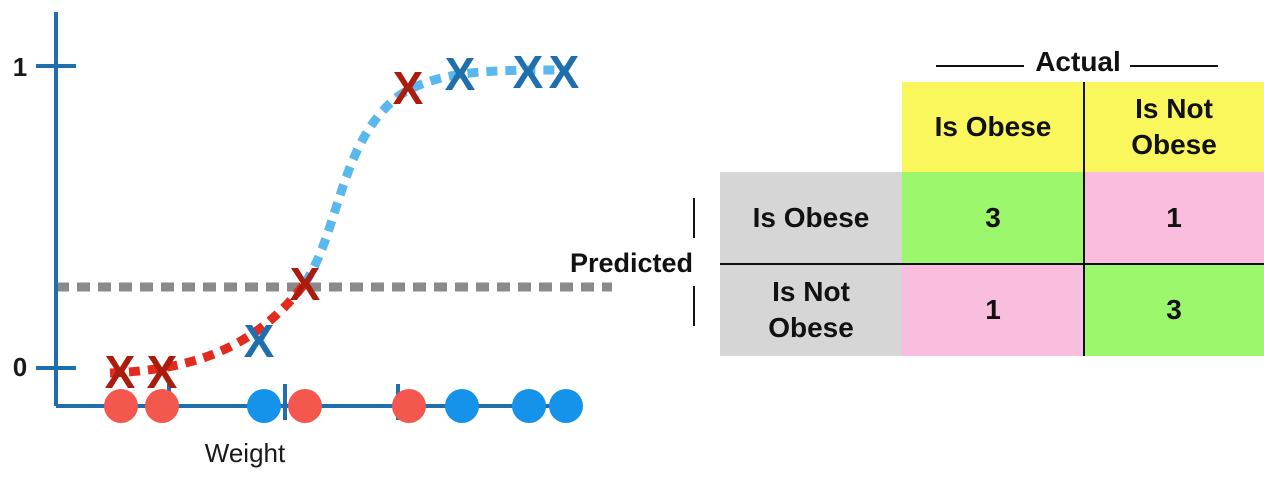 This screenshot has height=478, width=1264. Describe the element at coordinates (1174, 66) in the screenshot. I see `actual-bracket-right` at that location.